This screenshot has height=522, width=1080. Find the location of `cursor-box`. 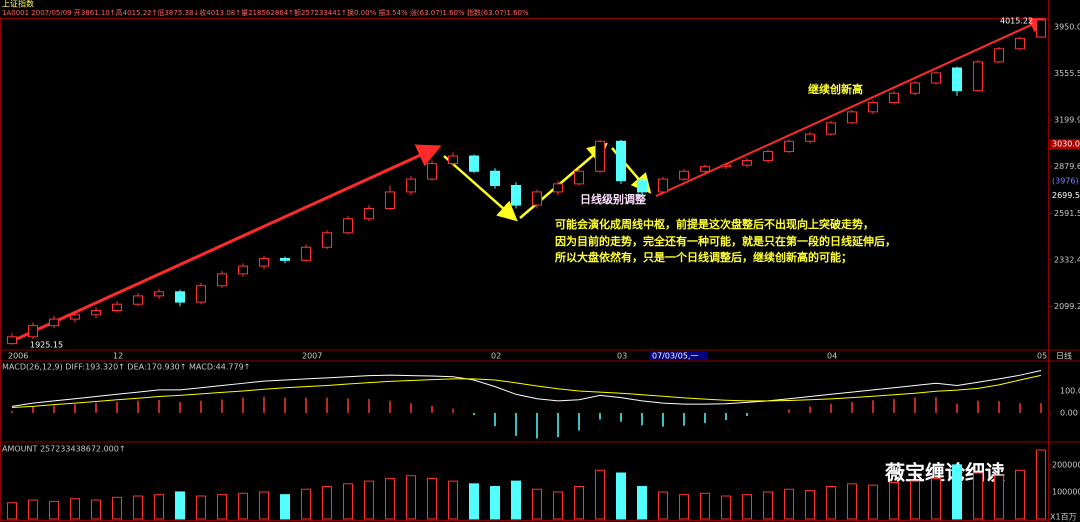

cursor-box is located at coordinates (679, 355).